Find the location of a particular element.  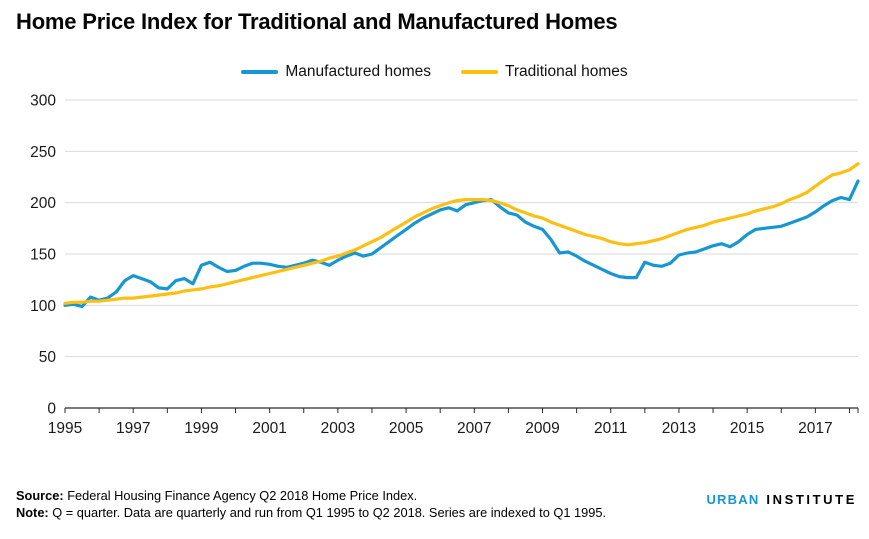

y-axis-tick-label: 300 is located at coordinates (43, 101).